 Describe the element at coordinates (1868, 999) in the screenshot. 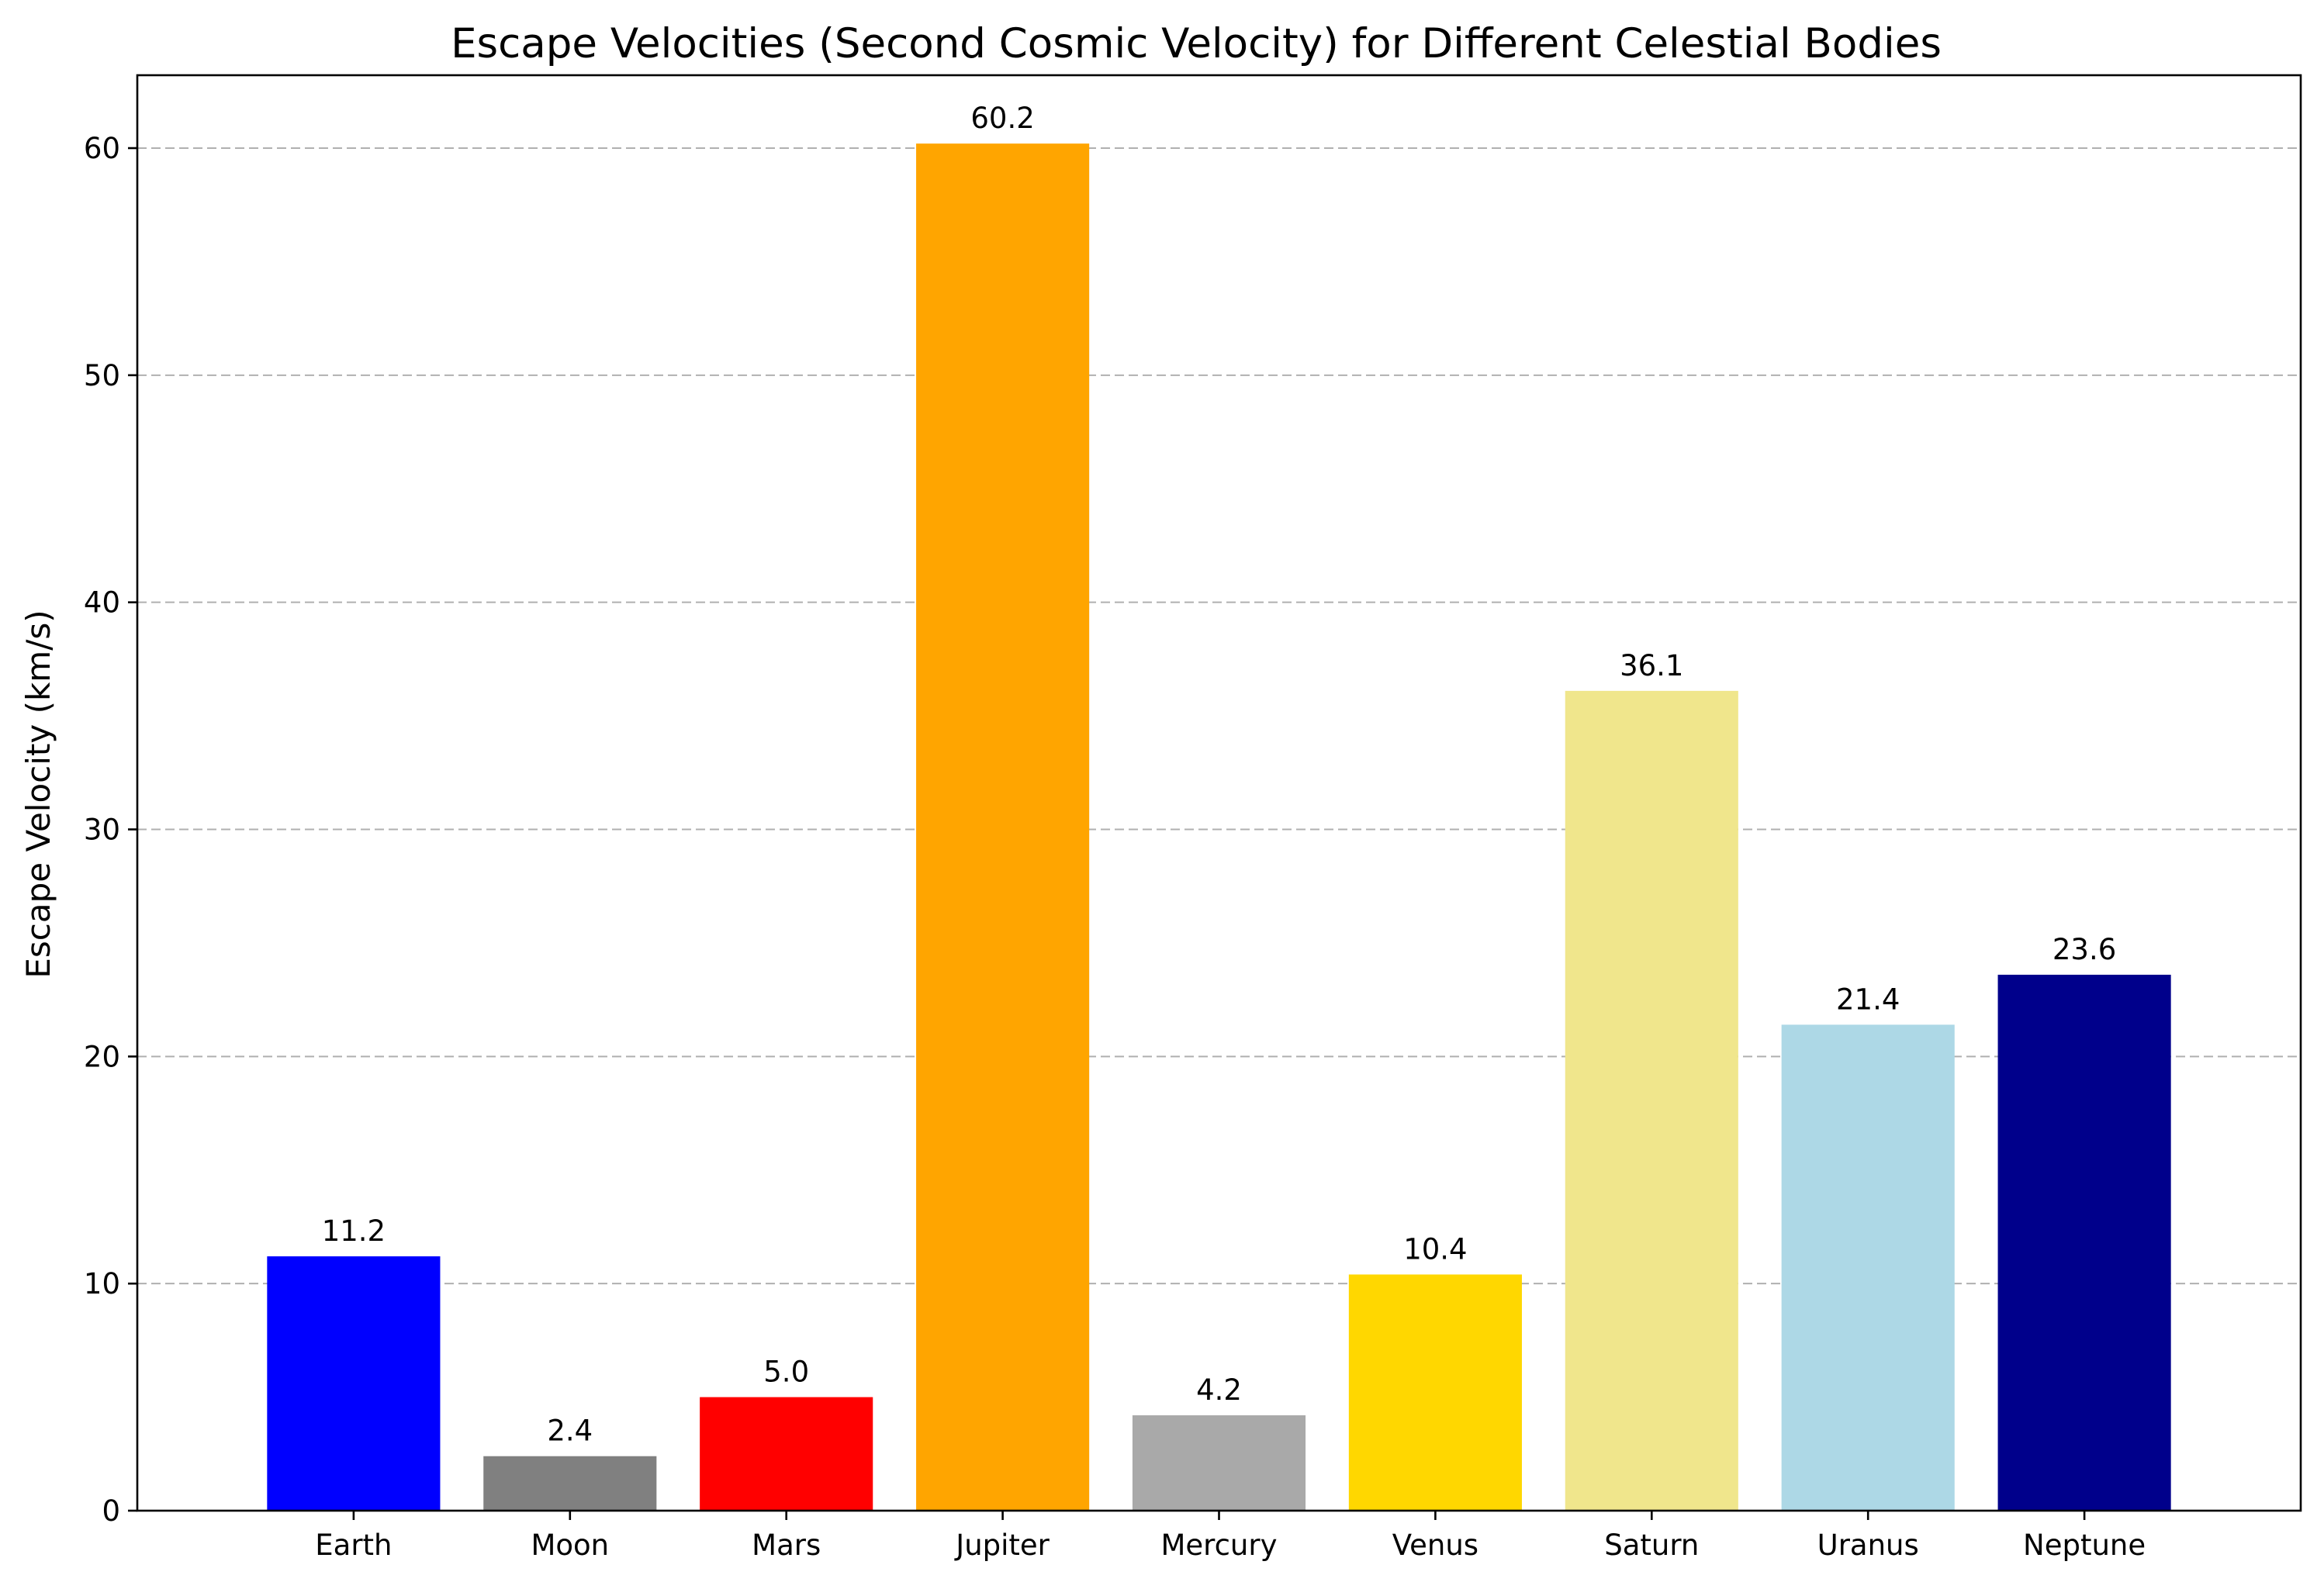

I see `data-label-uranus: 21.4` at that location.